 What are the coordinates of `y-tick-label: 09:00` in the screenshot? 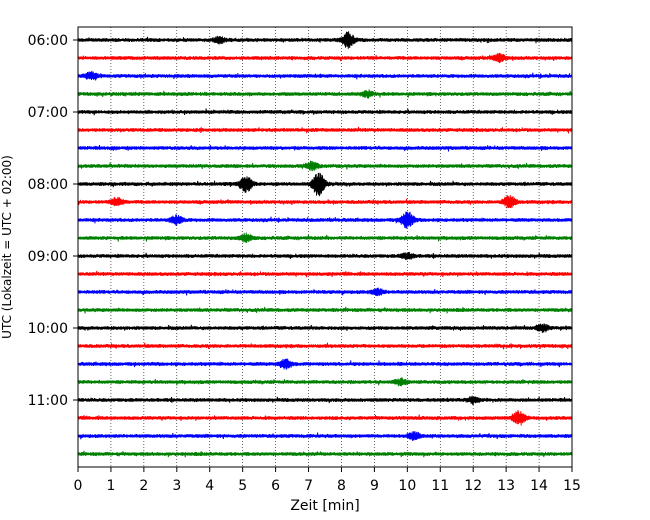 It's located at (48, 257).